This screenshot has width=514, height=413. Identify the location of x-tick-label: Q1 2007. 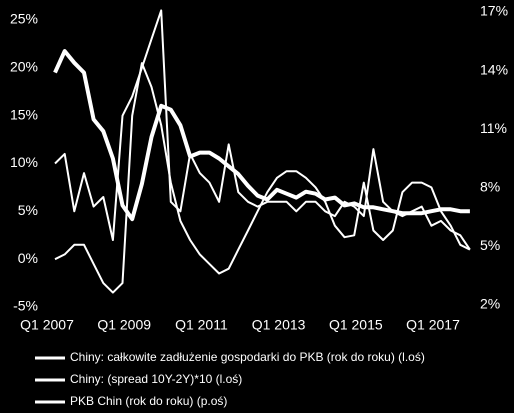
(47, 325).